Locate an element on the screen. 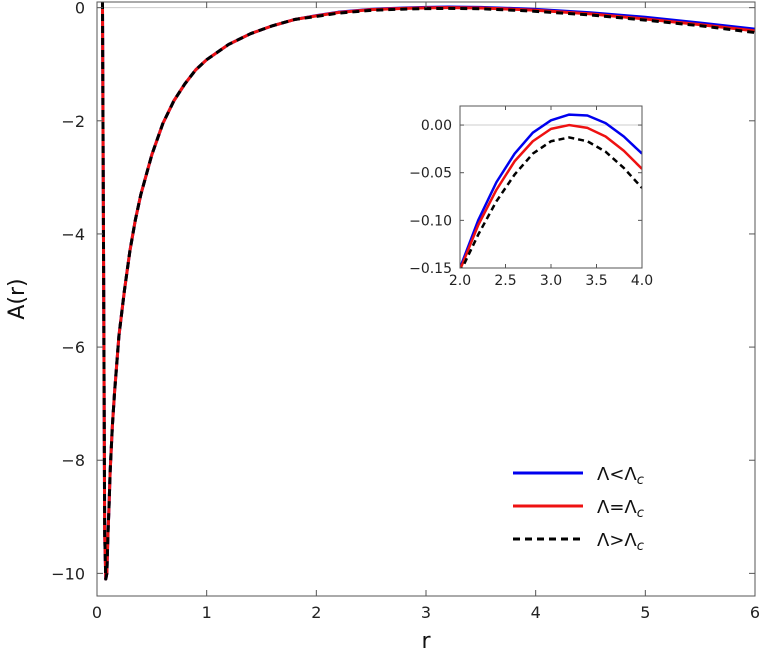  inset-plot-area is located at coordinates (551, 187).